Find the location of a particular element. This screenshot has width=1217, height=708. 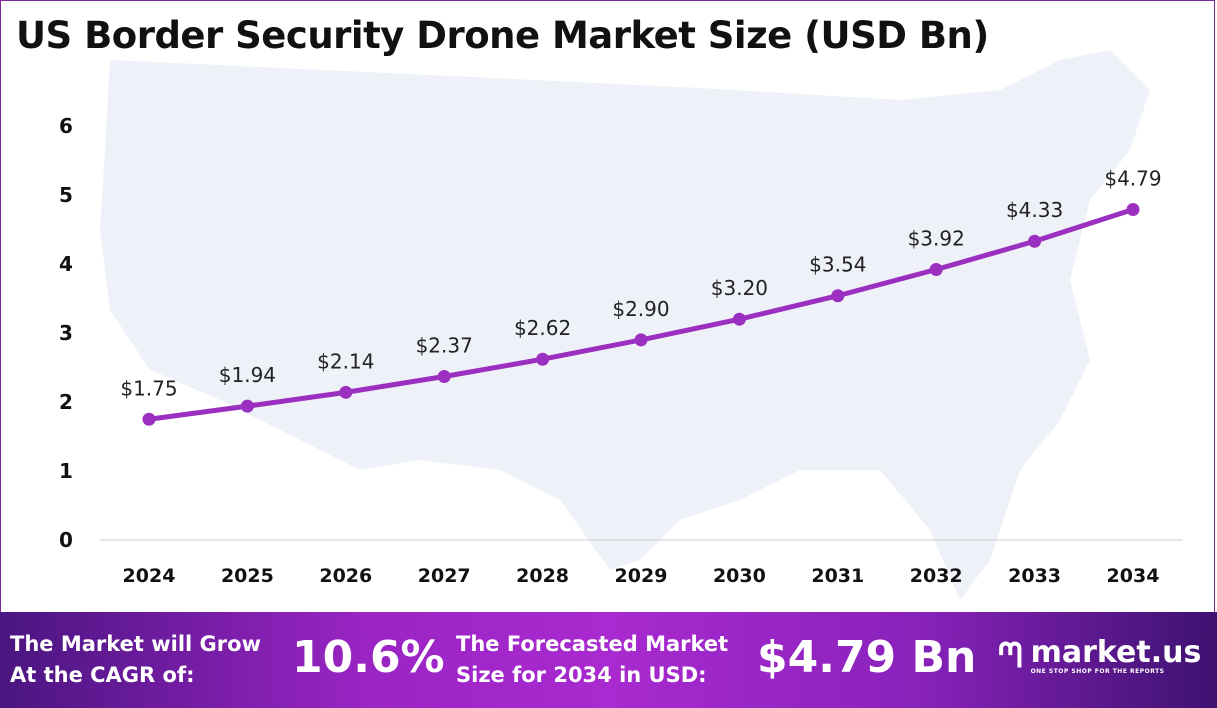

data-label: $2.90 is located at coordinates (640, 309).